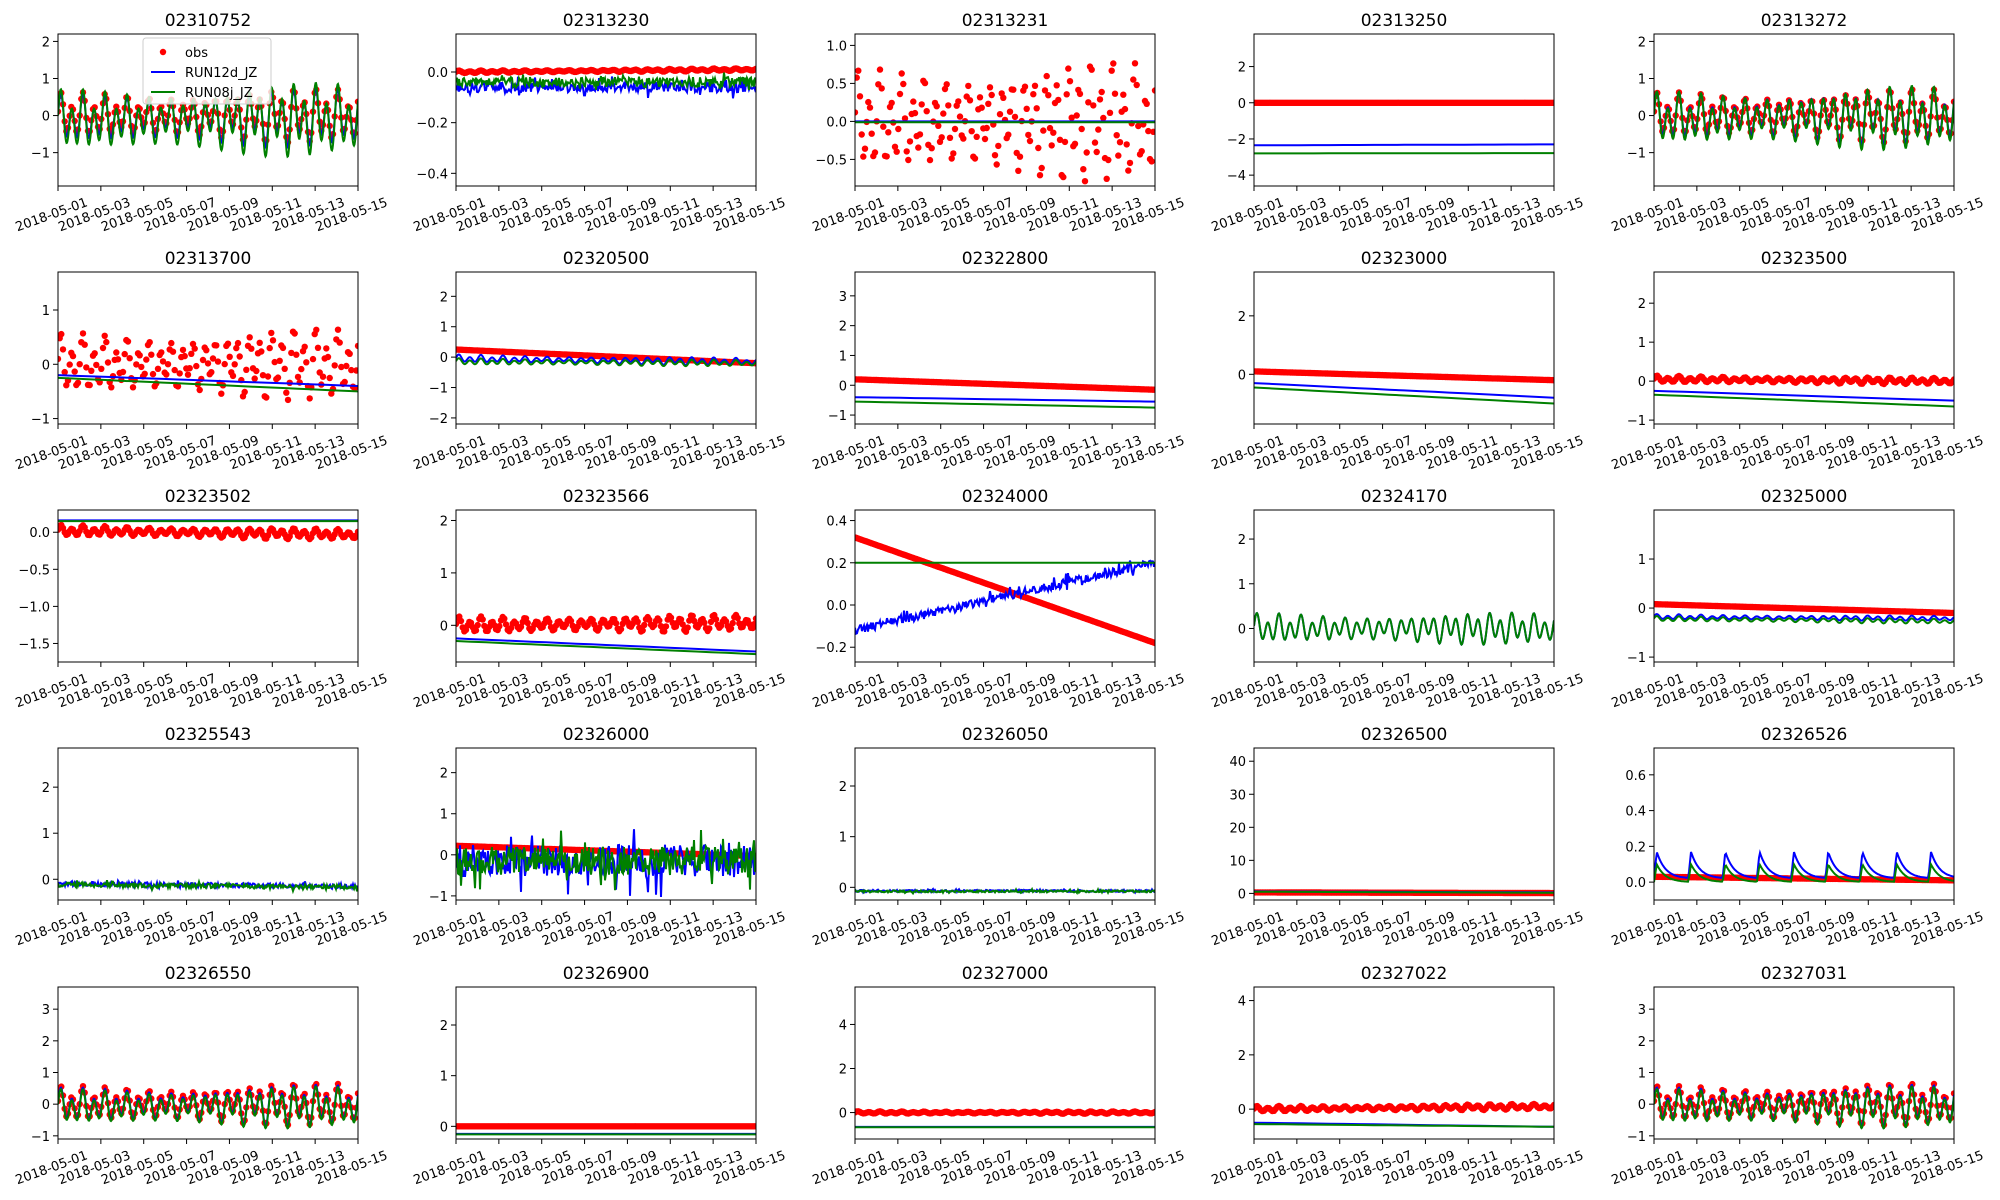 This screenshot has height=1200, width=2000. What do you see at coordinates (836, 564) in the screenshot?
I see `y-tick-label: 0.2` at bounding box center [836, 564].